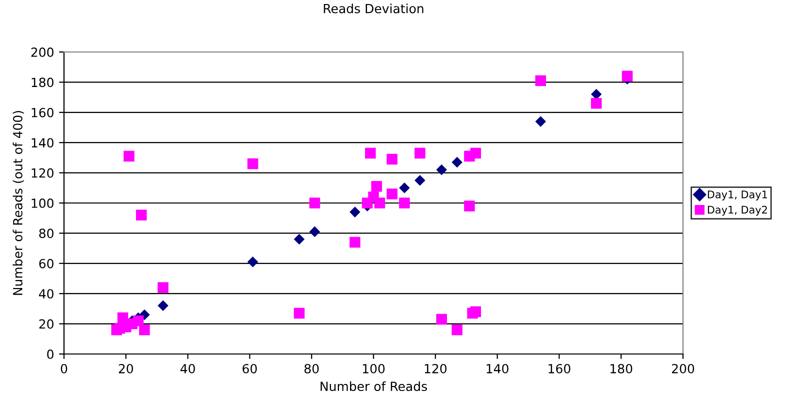 This screenshot has height=406, width=794. I want to click on legend-label: Day1, Day2, so click(737, 211).